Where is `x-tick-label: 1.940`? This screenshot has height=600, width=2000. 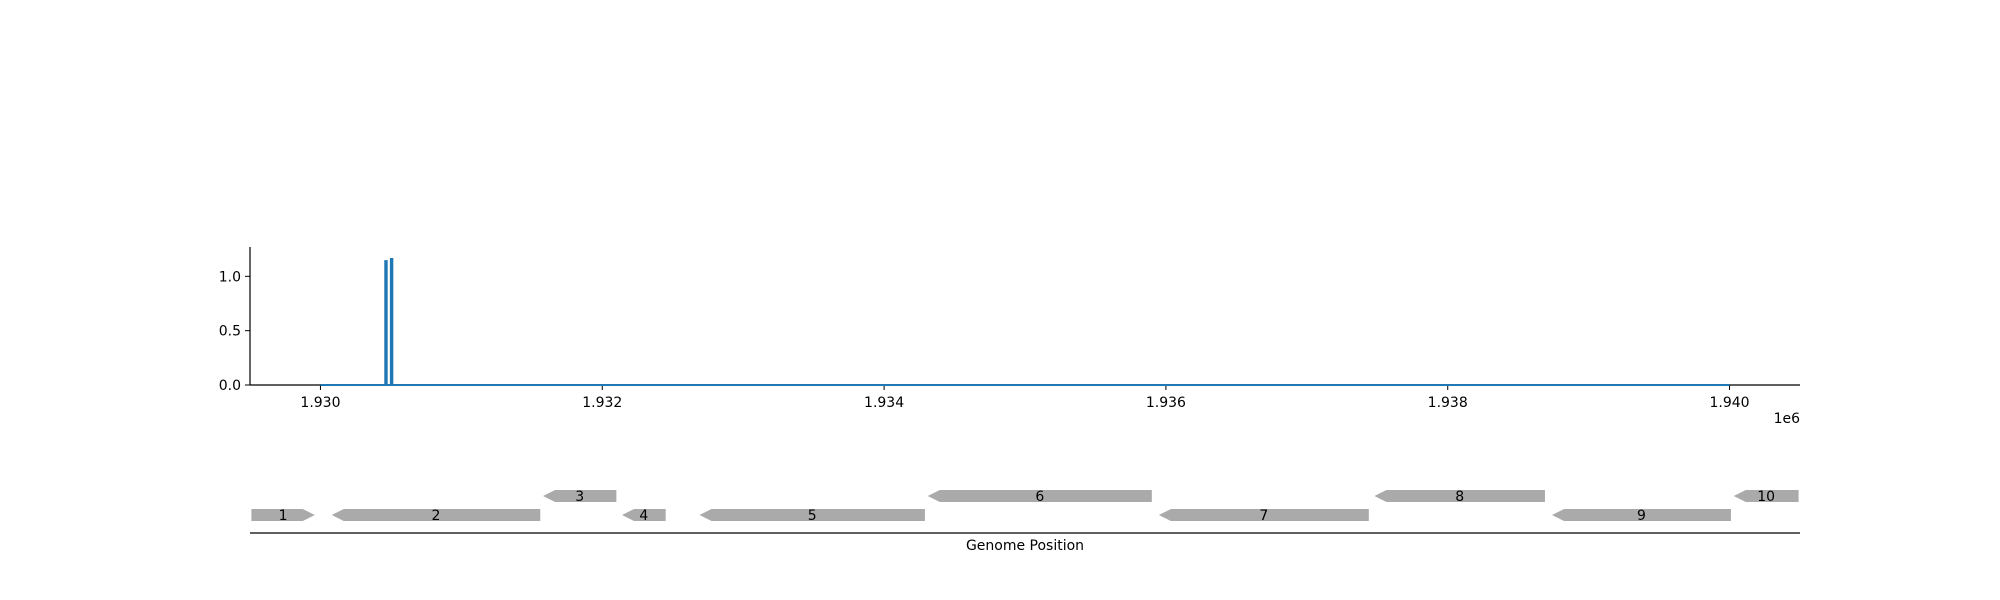 x-tick-label: 1.940 is located at coordinates (1729, 403).